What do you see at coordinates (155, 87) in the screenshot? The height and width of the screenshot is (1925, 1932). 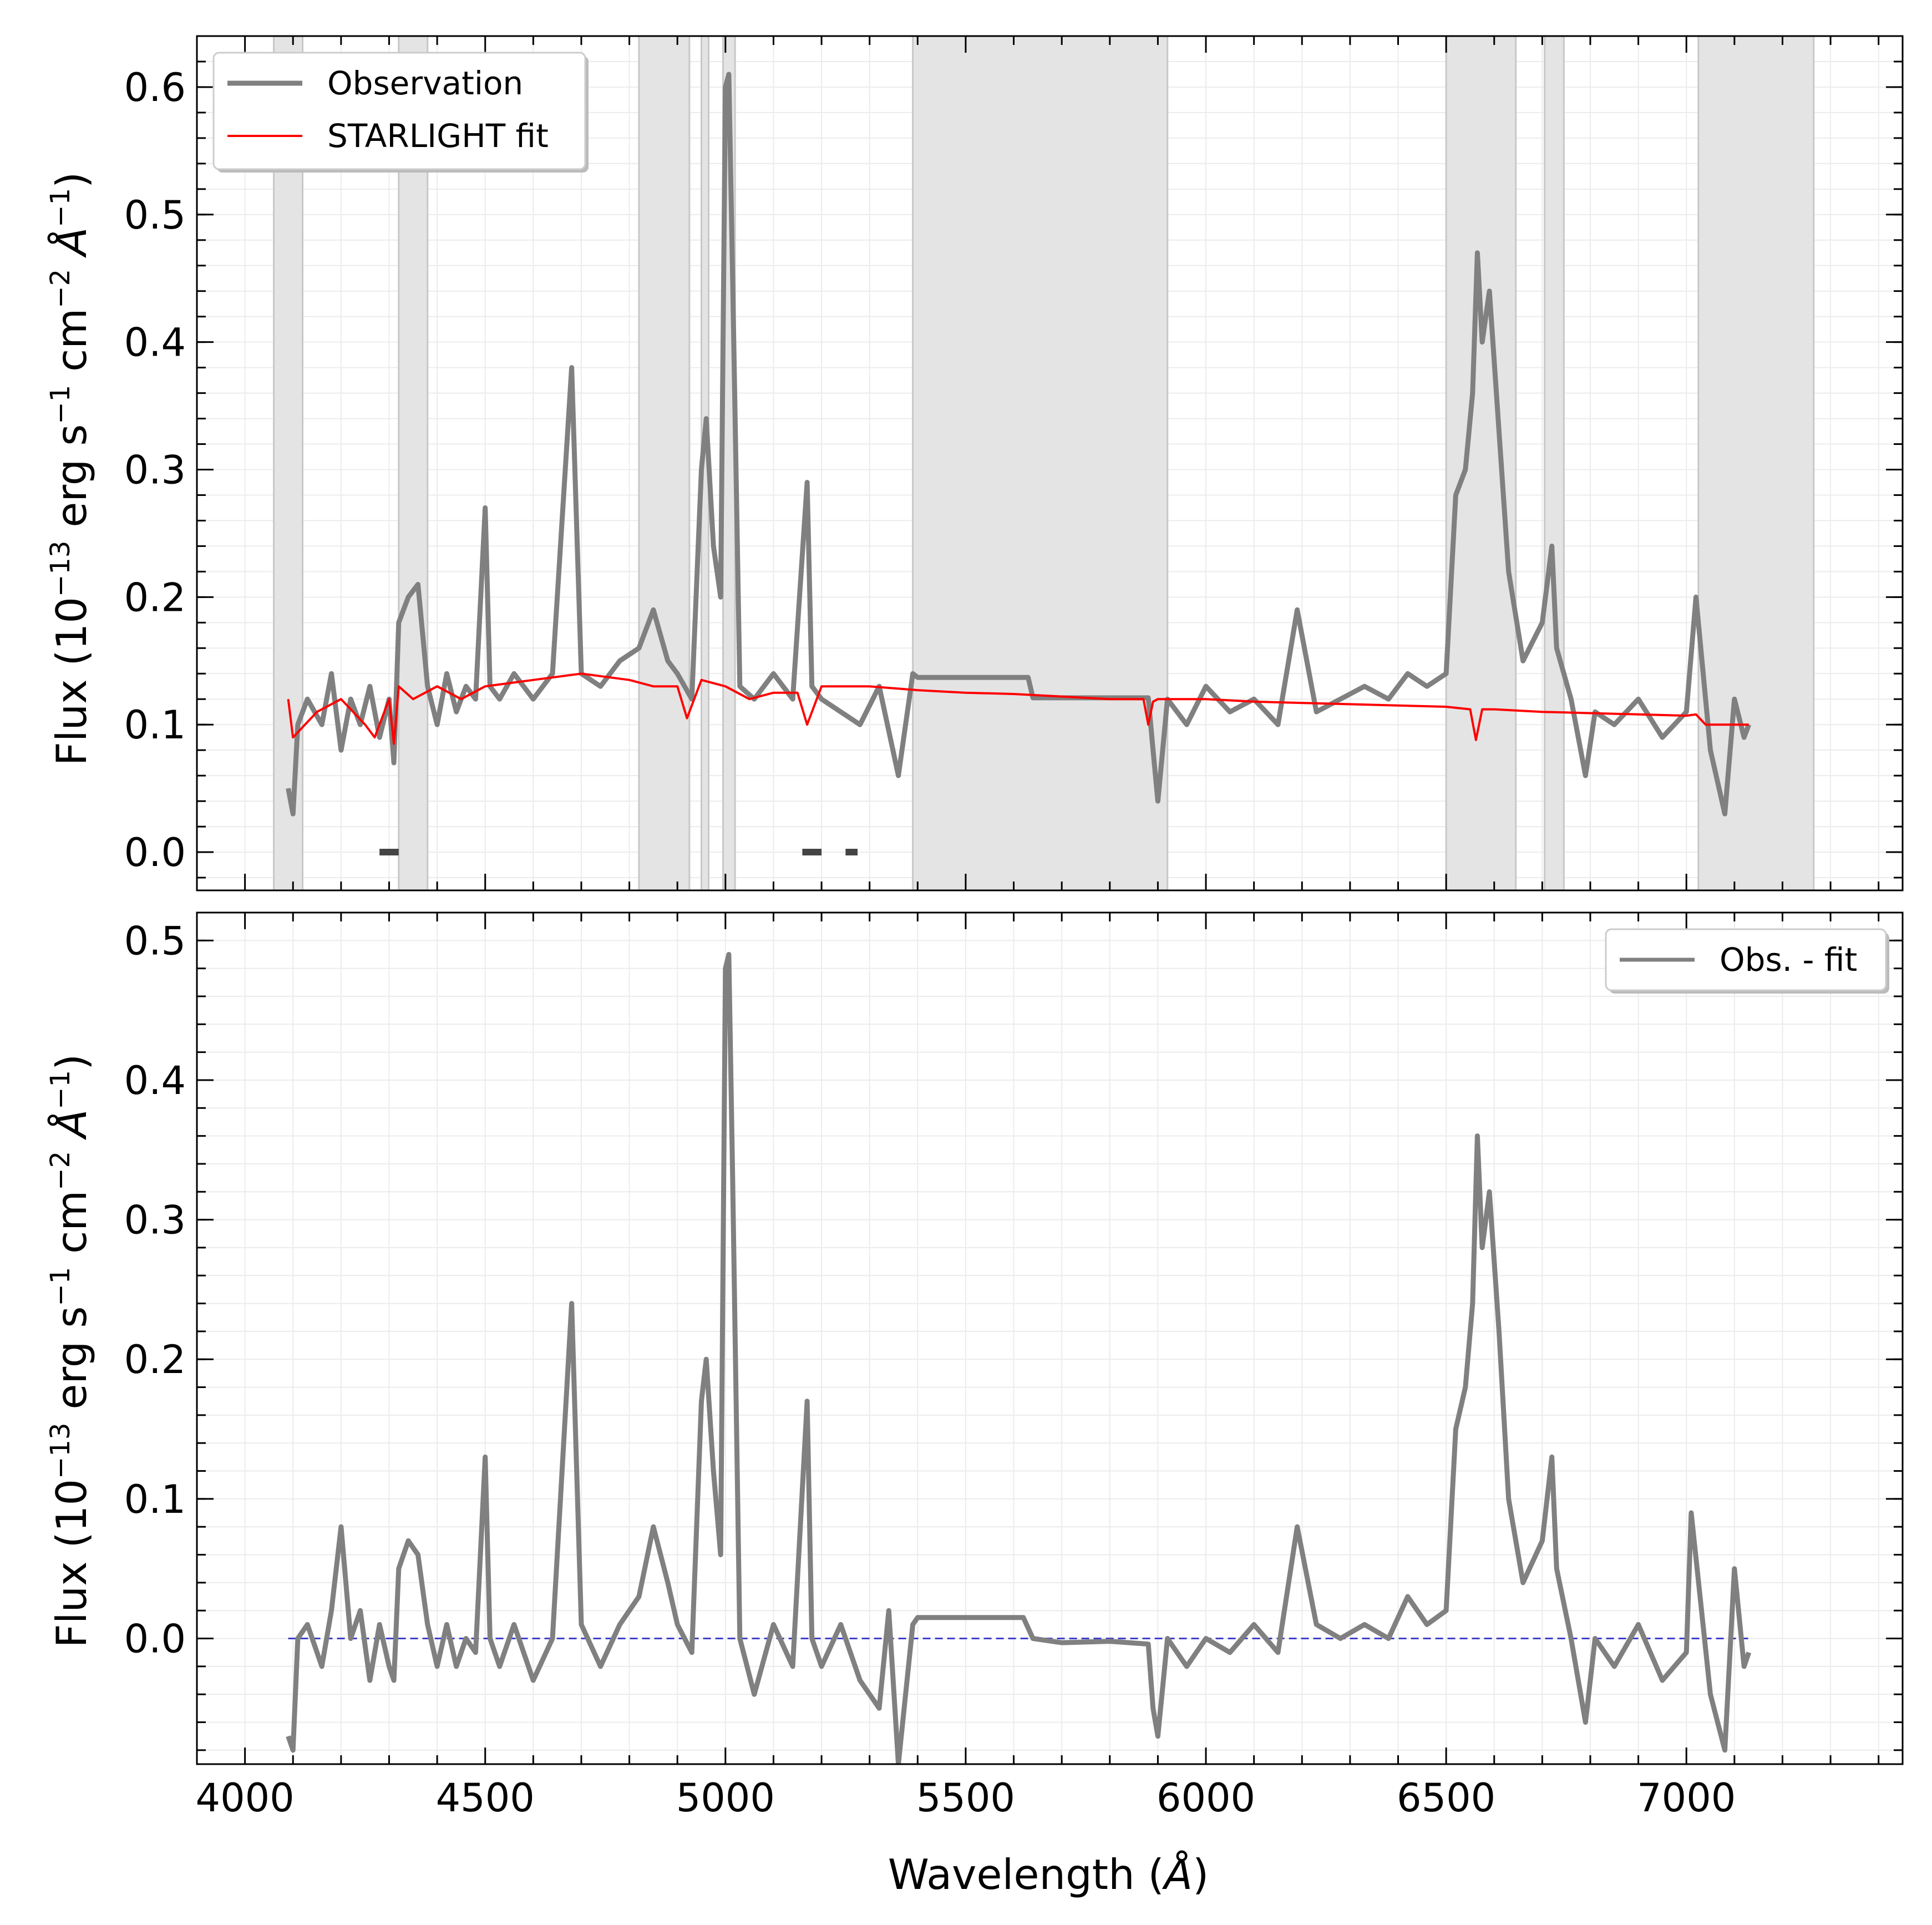 I see `y-tick-label: 0.6` at bounding box center [155, 87].